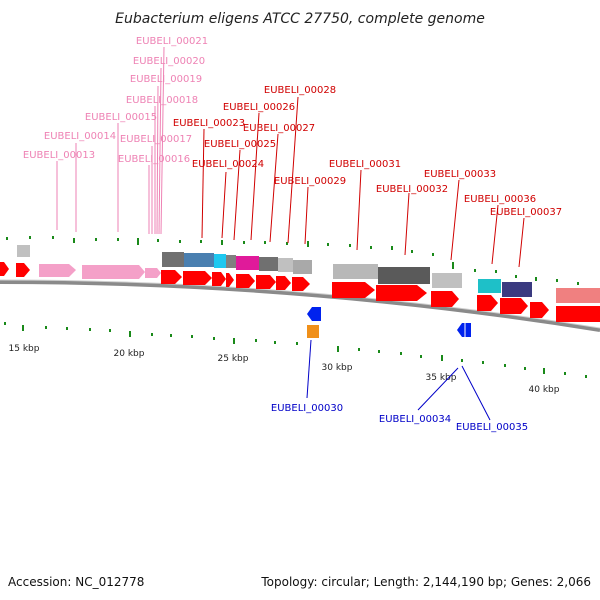 The width and height of the screenshot is (600, 600). What do you see at coordinates (337, 368) in the screenshot?
I see `scale-label-30kbp: 30 kbp` at bounding box center [337, 368].